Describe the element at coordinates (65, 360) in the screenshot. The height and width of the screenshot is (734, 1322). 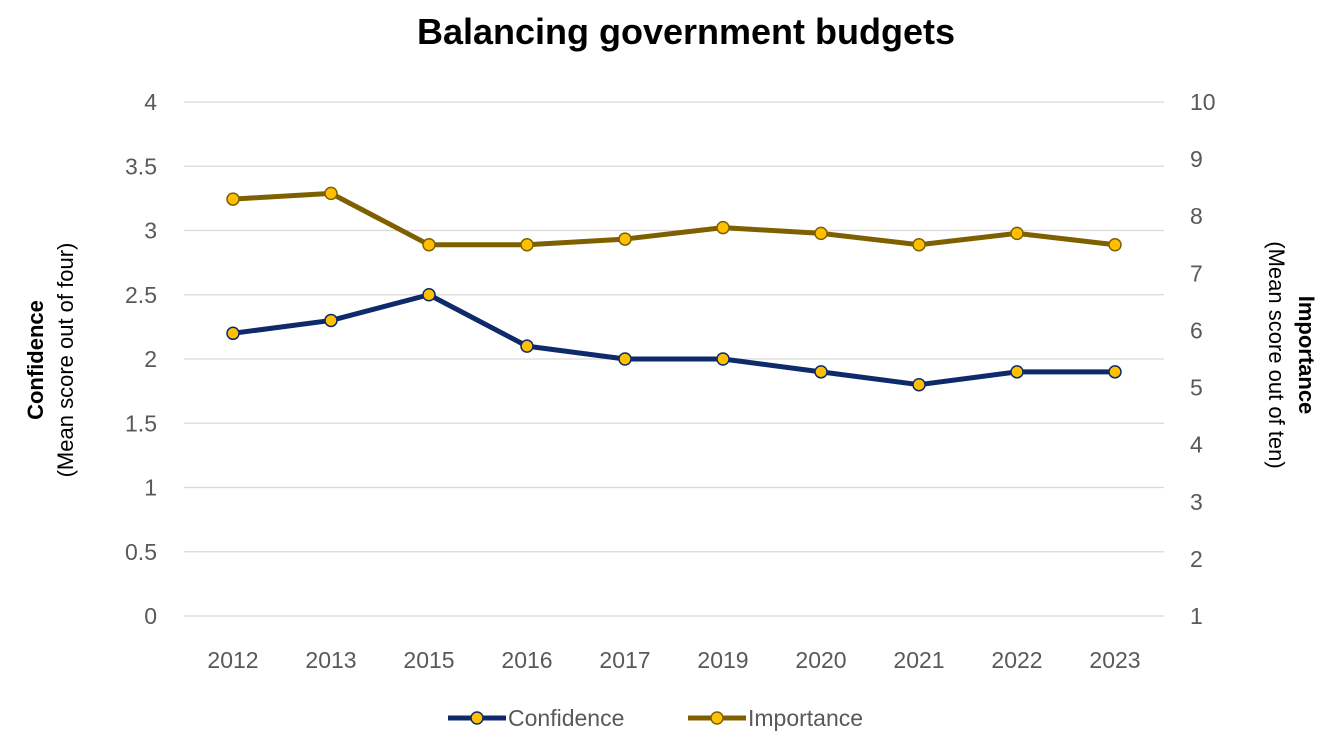
I see `left-axis-title-sub: (Mean score out of four)` at that location.